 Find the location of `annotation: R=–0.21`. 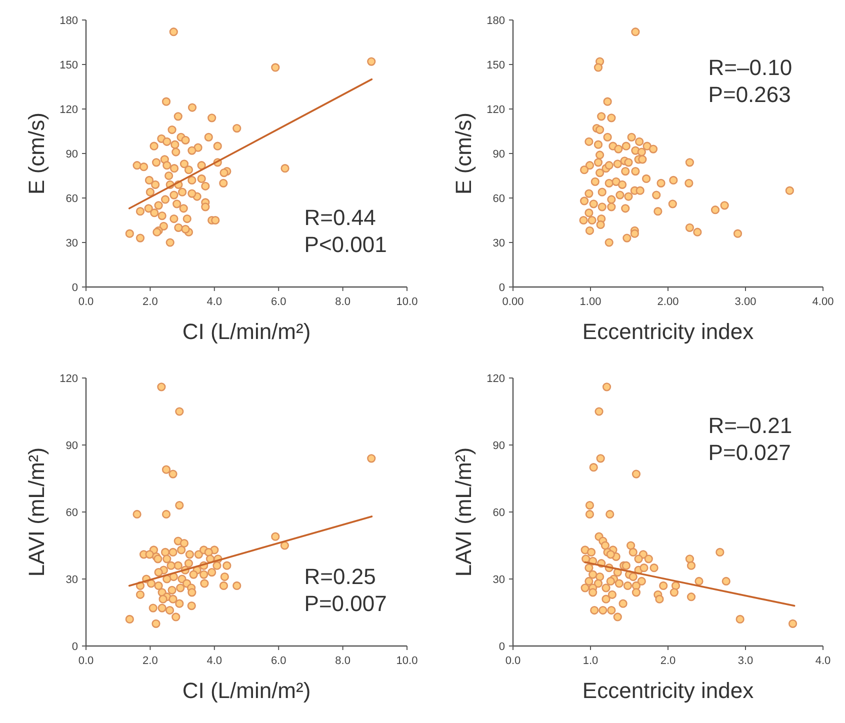

annotation: R=–0.21 is located at coordinates (750, 425).